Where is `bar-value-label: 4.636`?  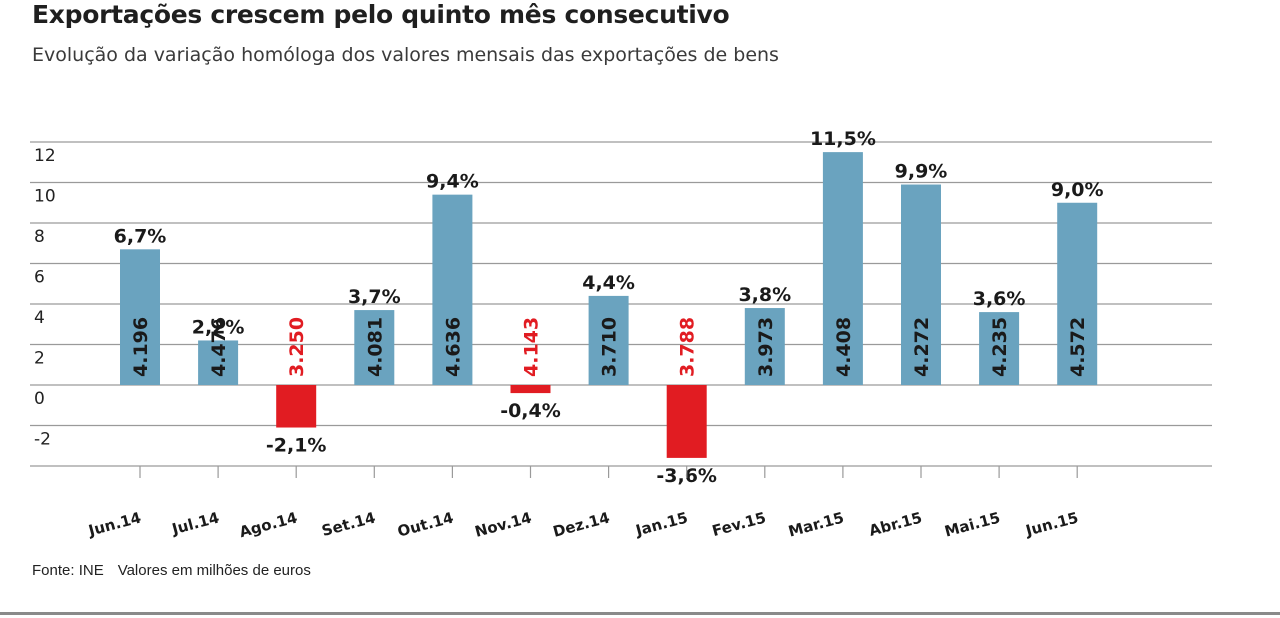 bar-value-label: 4.636 is located at coordinates (453, 347).